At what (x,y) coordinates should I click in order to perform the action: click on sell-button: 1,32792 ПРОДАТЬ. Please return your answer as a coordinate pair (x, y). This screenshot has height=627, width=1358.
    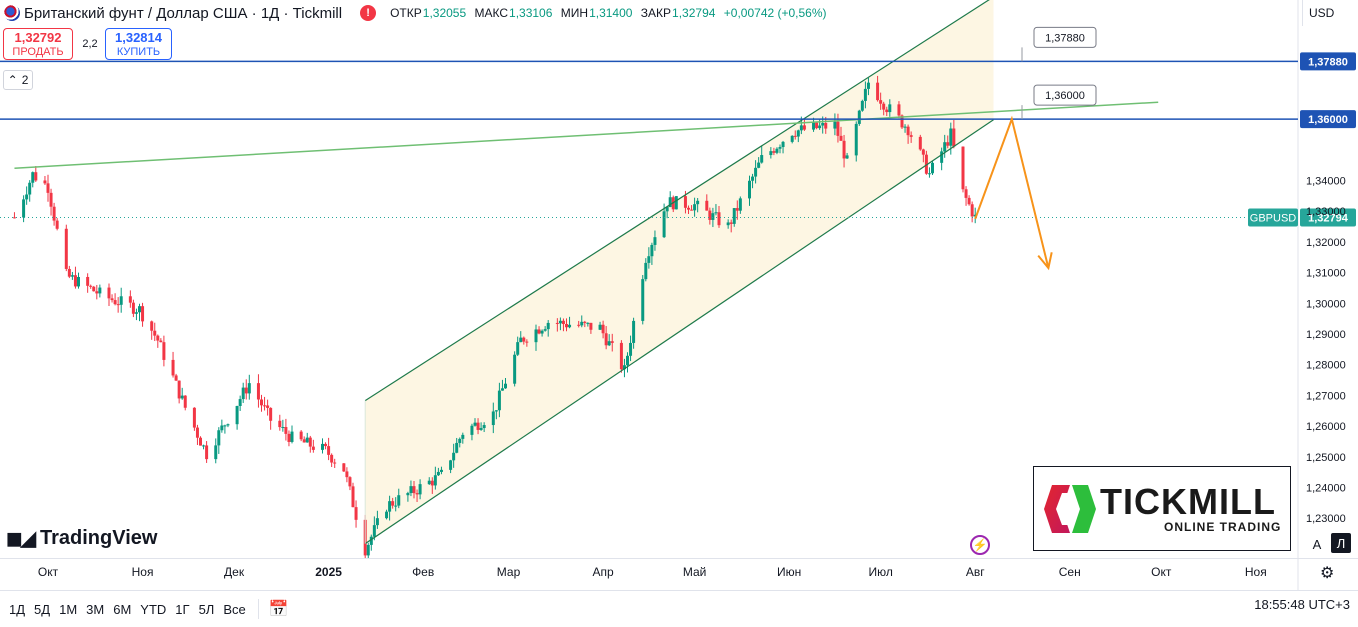
    Looking at the image, I should click on (38, 44).